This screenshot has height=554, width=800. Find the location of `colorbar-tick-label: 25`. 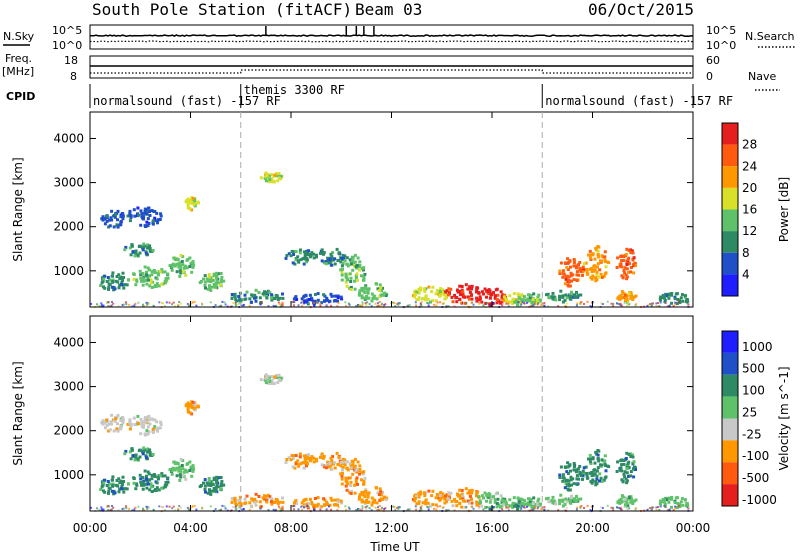

colorbar-tick-label: 25 is located at coordinates (749, 412).